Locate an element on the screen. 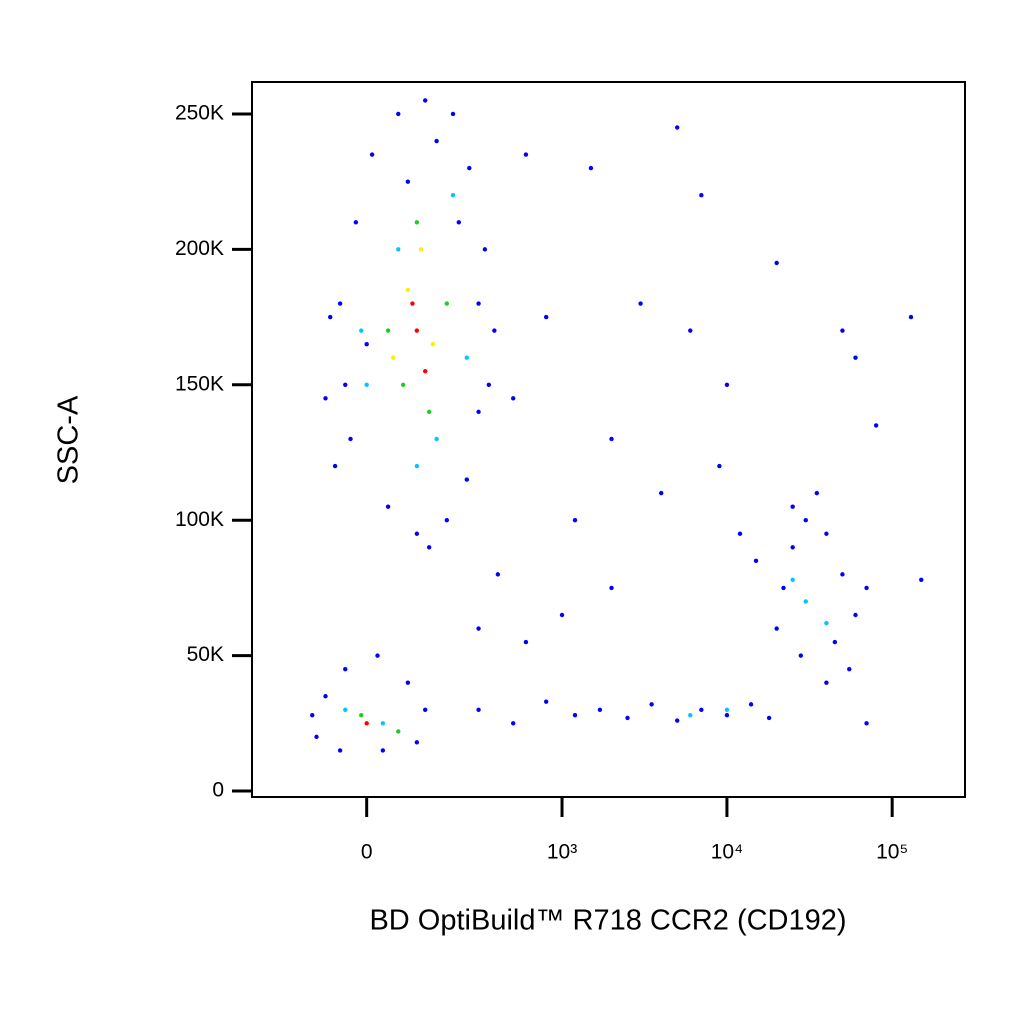  y-tick-label: 50K is located at coordinates (205, 654).